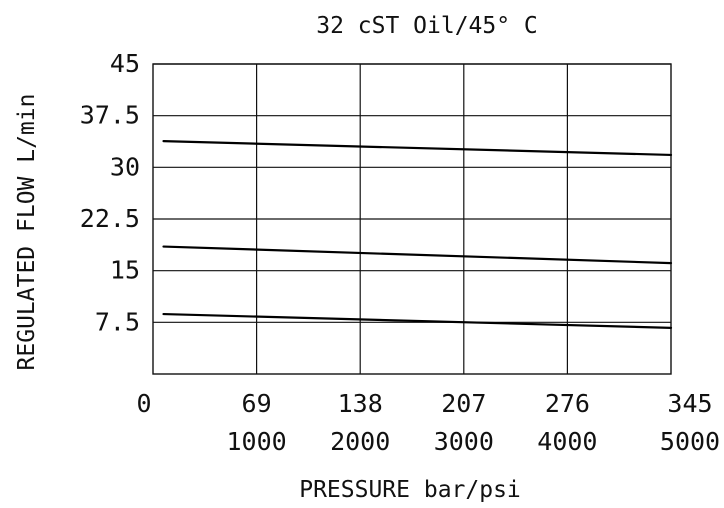  Describe the element at coordinates (428, 422) in the screenshot. I see `x-axis-ticks: 0 69 1000 138 2000 207 3000 276 4000 345 5000` at that location.